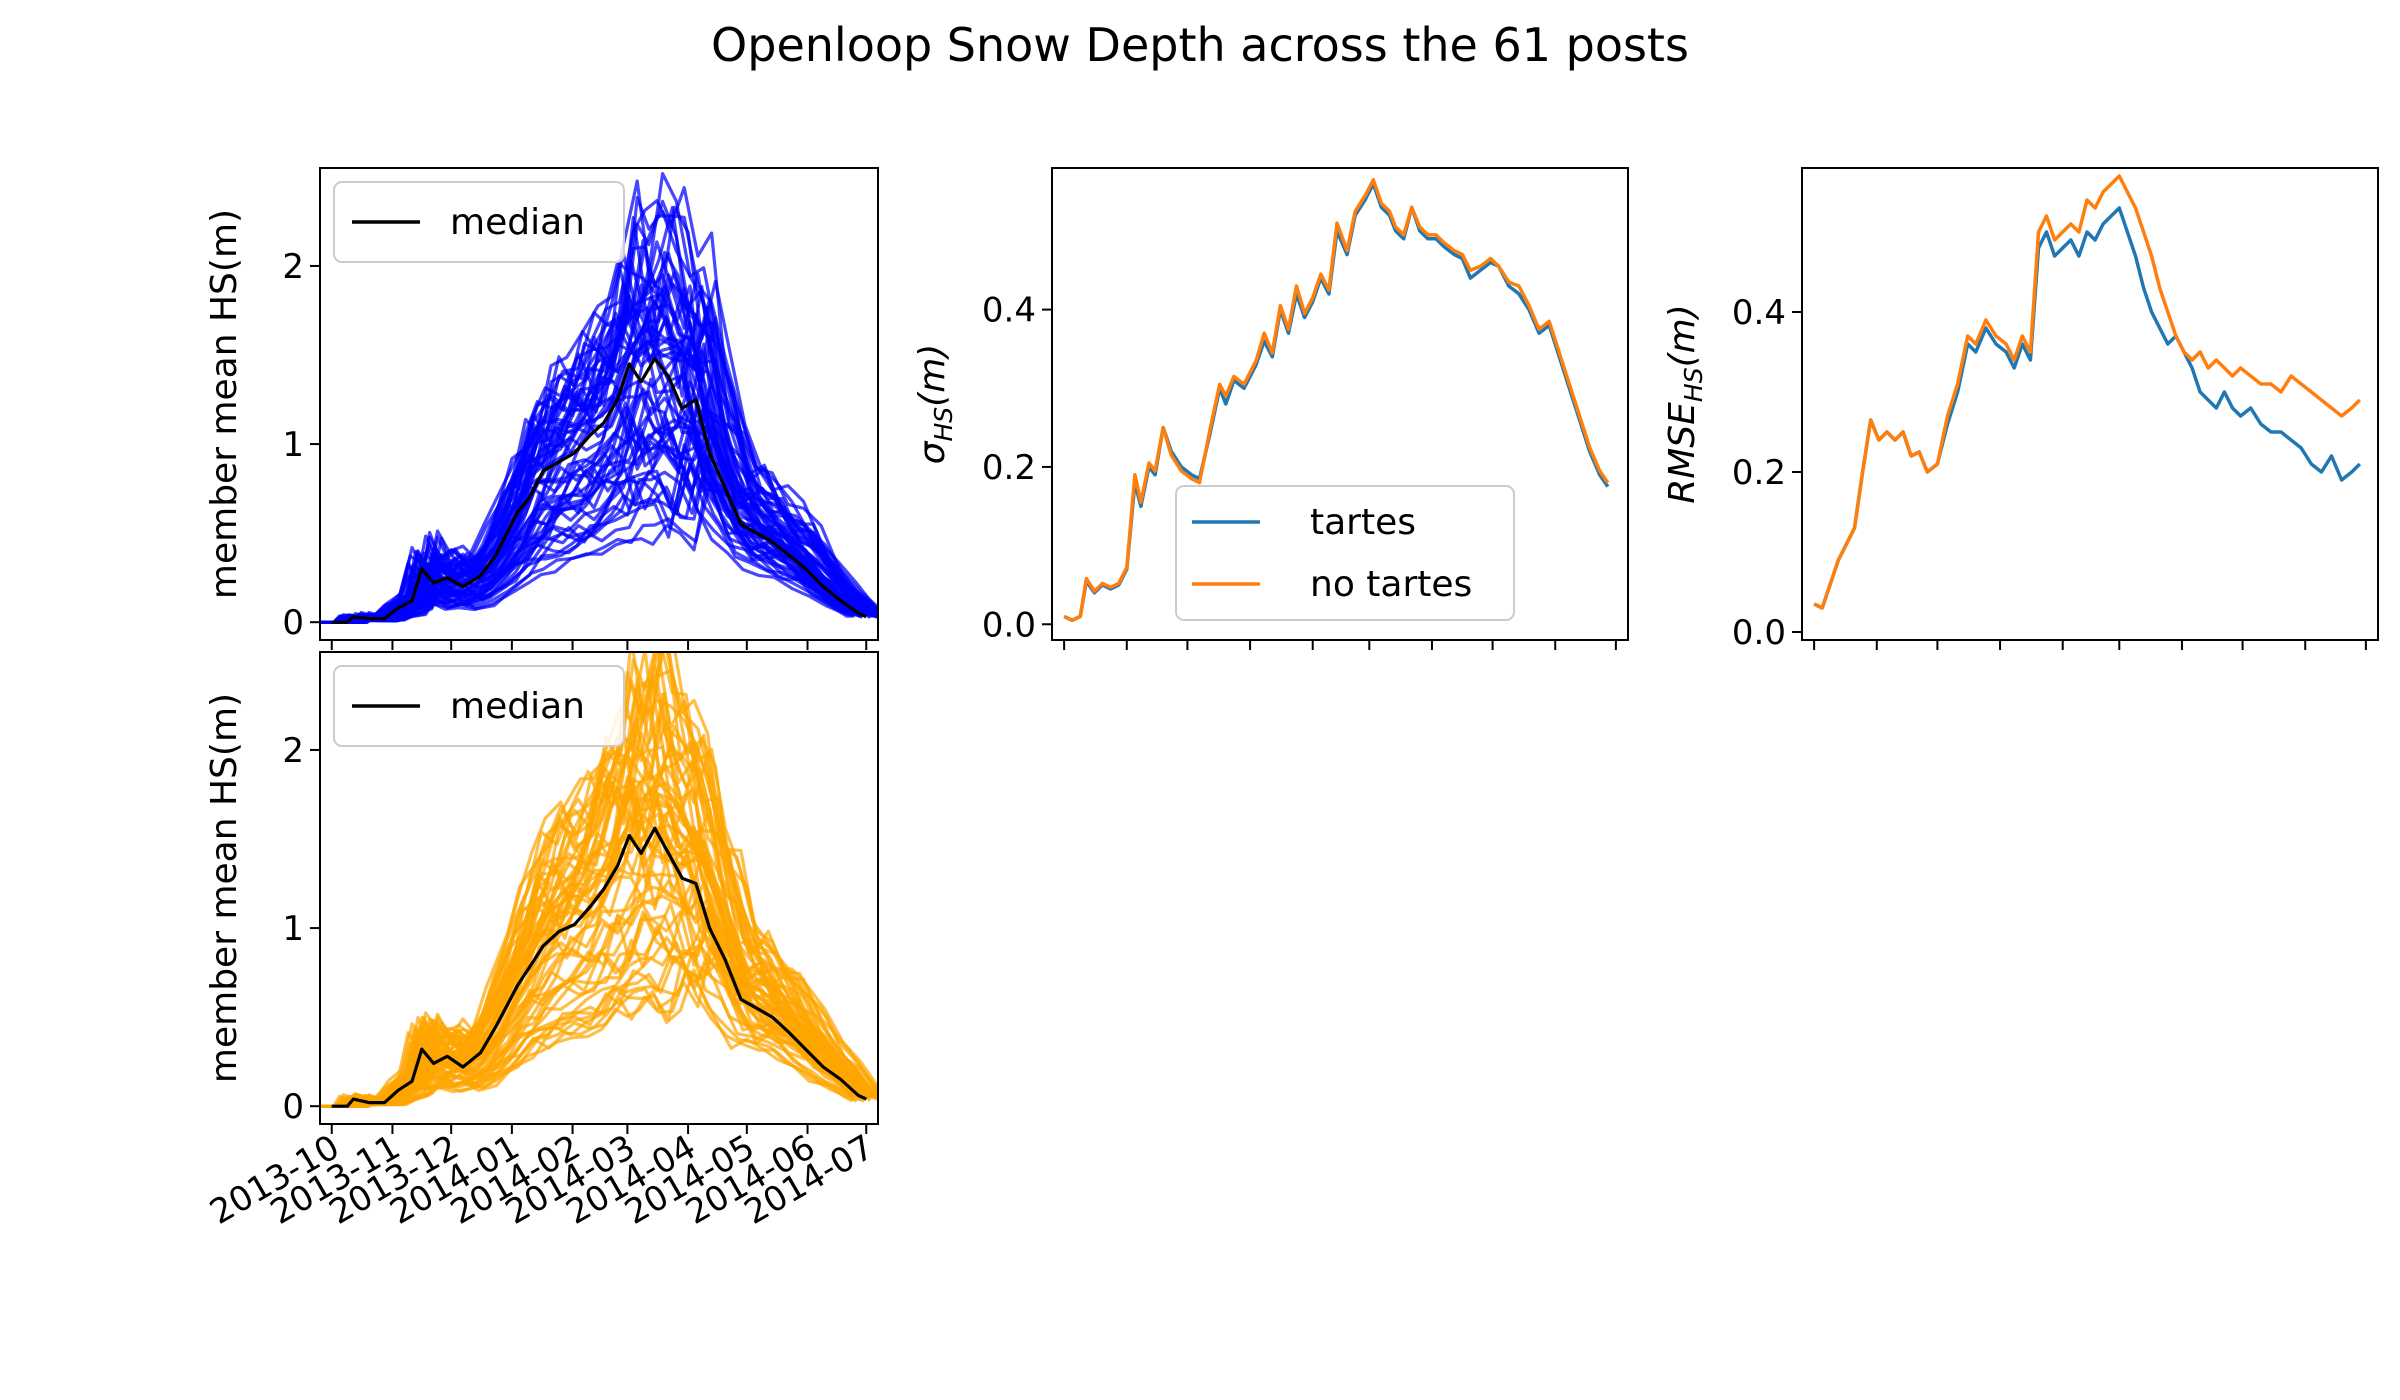 Image resolution: width=2400 pixels, height=1400 pixels. I want to click on y-axis-label: σHS(m), so click(935, 404).